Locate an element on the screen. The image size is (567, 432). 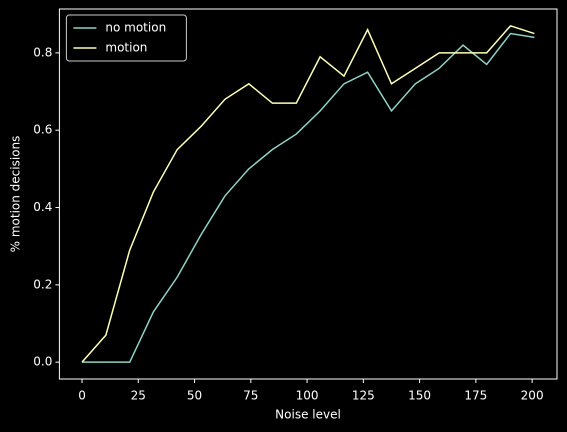
x-tick-label: 200 is located at coordinates (532, 396).